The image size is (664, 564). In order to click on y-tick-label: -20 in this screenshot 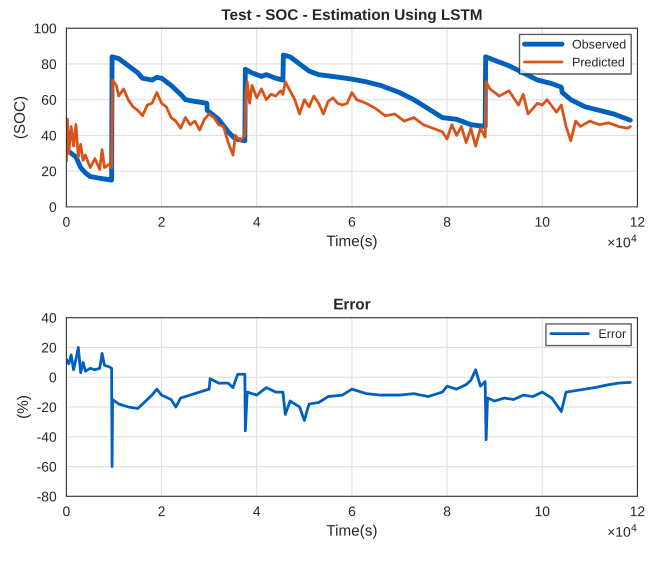, I will do `click(46, 407)`.